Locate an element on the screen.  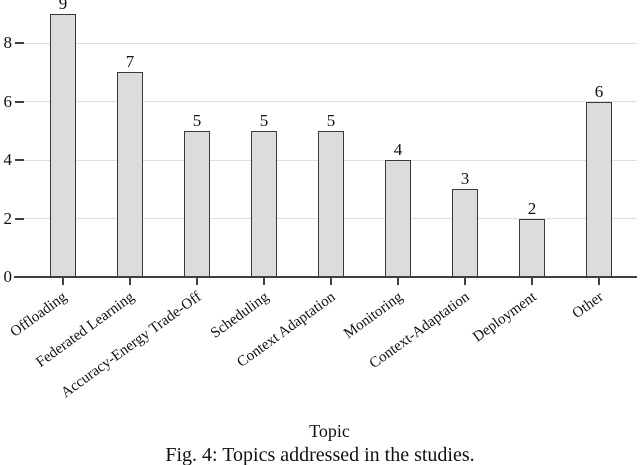
gridline-y8 is located at coordinates (330, 43).